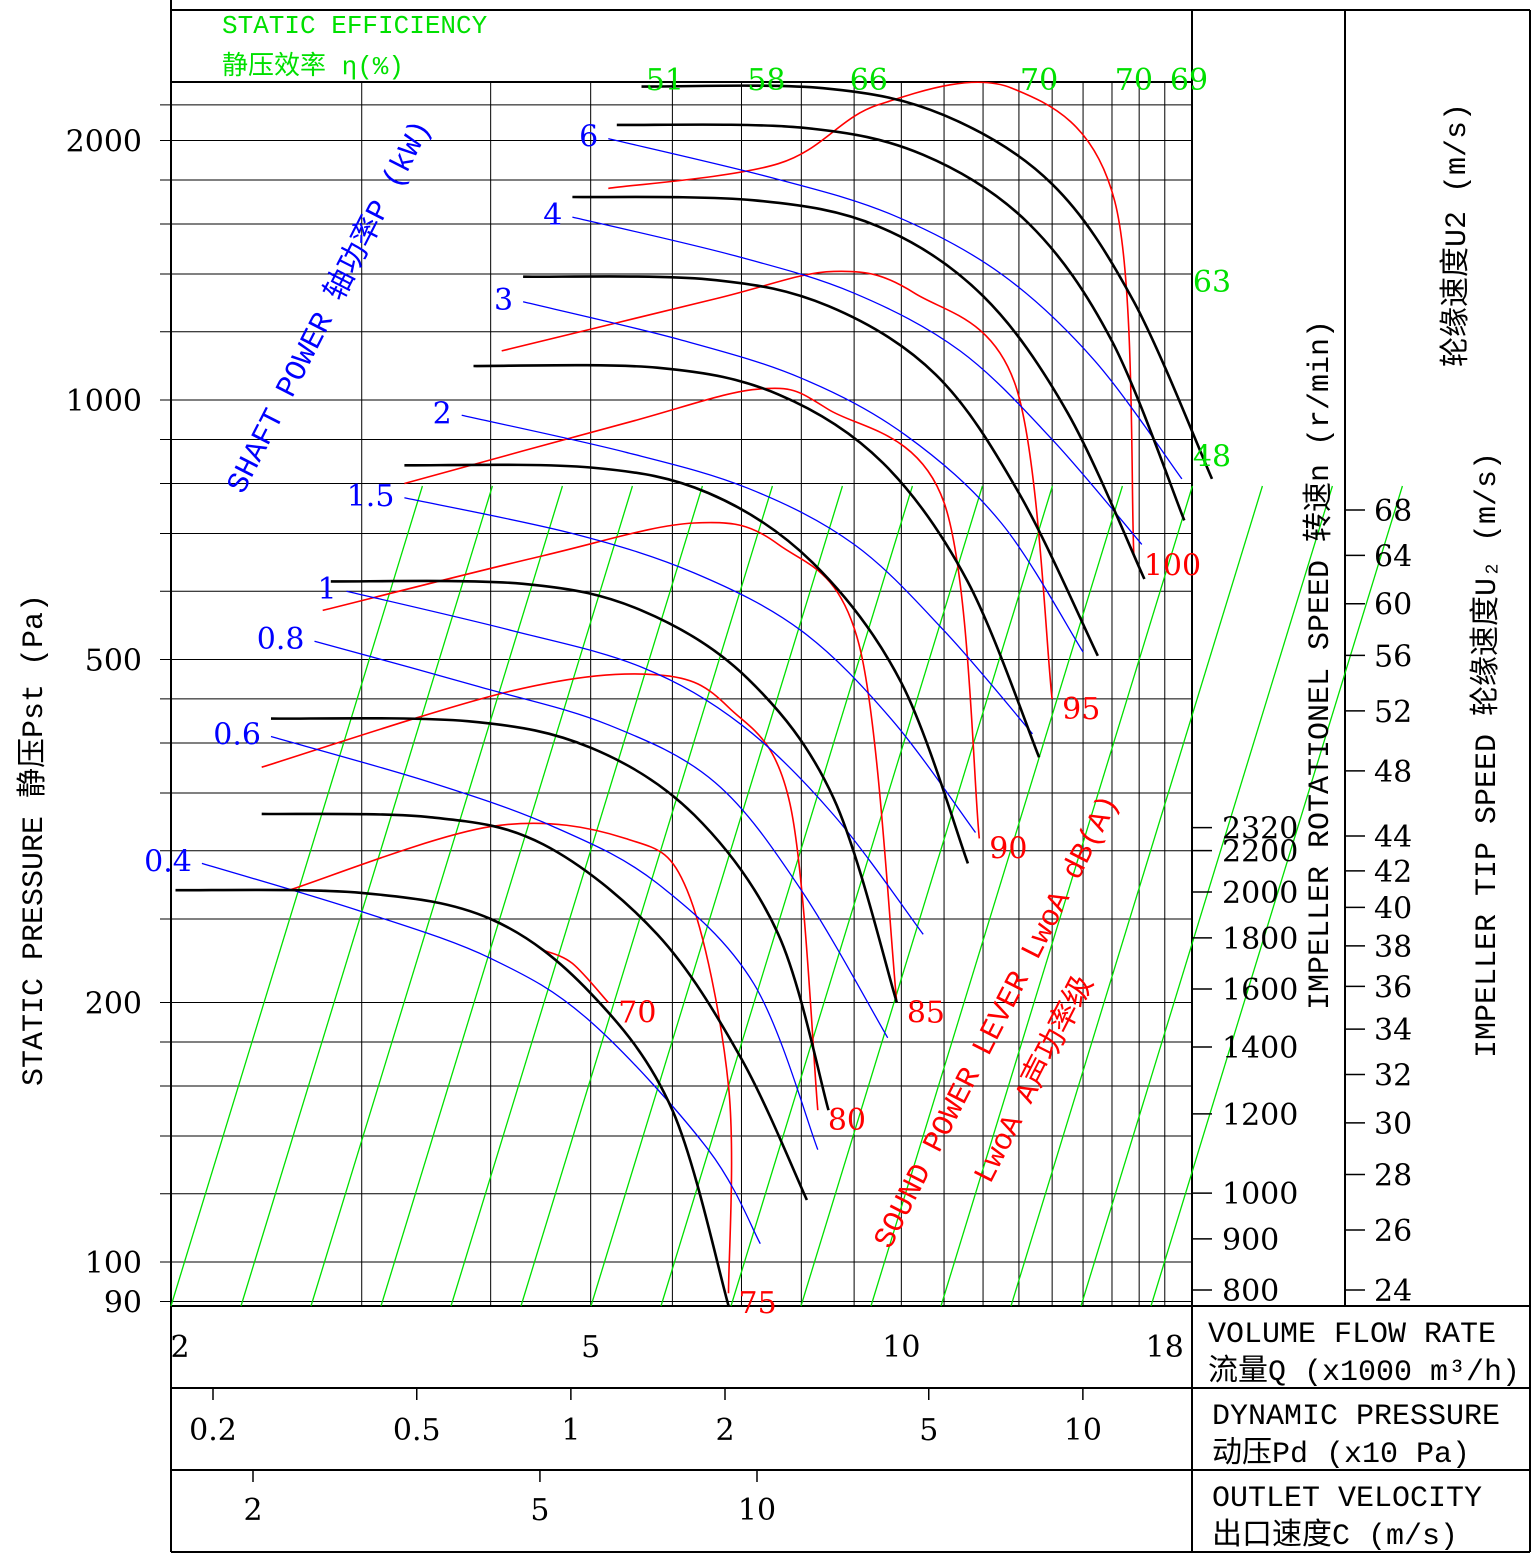  What do you see at coordinates (1260, 1115) in the screenshot?
I see `speed-tick-label: 1200` at bounding box center [1260, 1115].